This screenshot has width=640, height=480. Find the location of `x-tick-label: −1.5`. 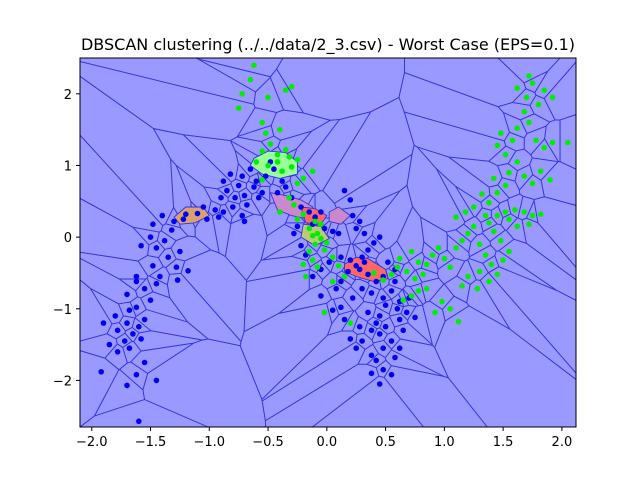

x-tick-label: −1.5 is located at coordinates (151, 442).